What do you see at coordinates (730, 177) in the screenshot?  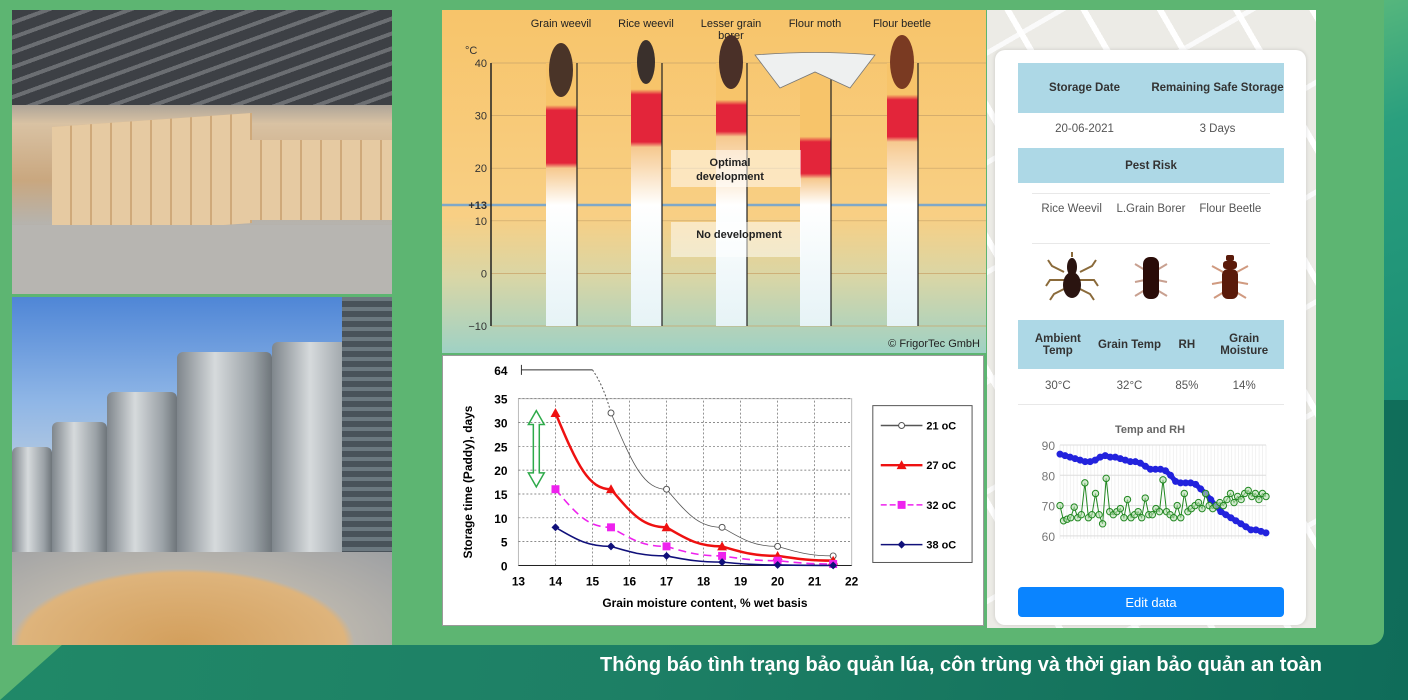 I see `optimal-annotation: development` at bounding box center [730, 177].